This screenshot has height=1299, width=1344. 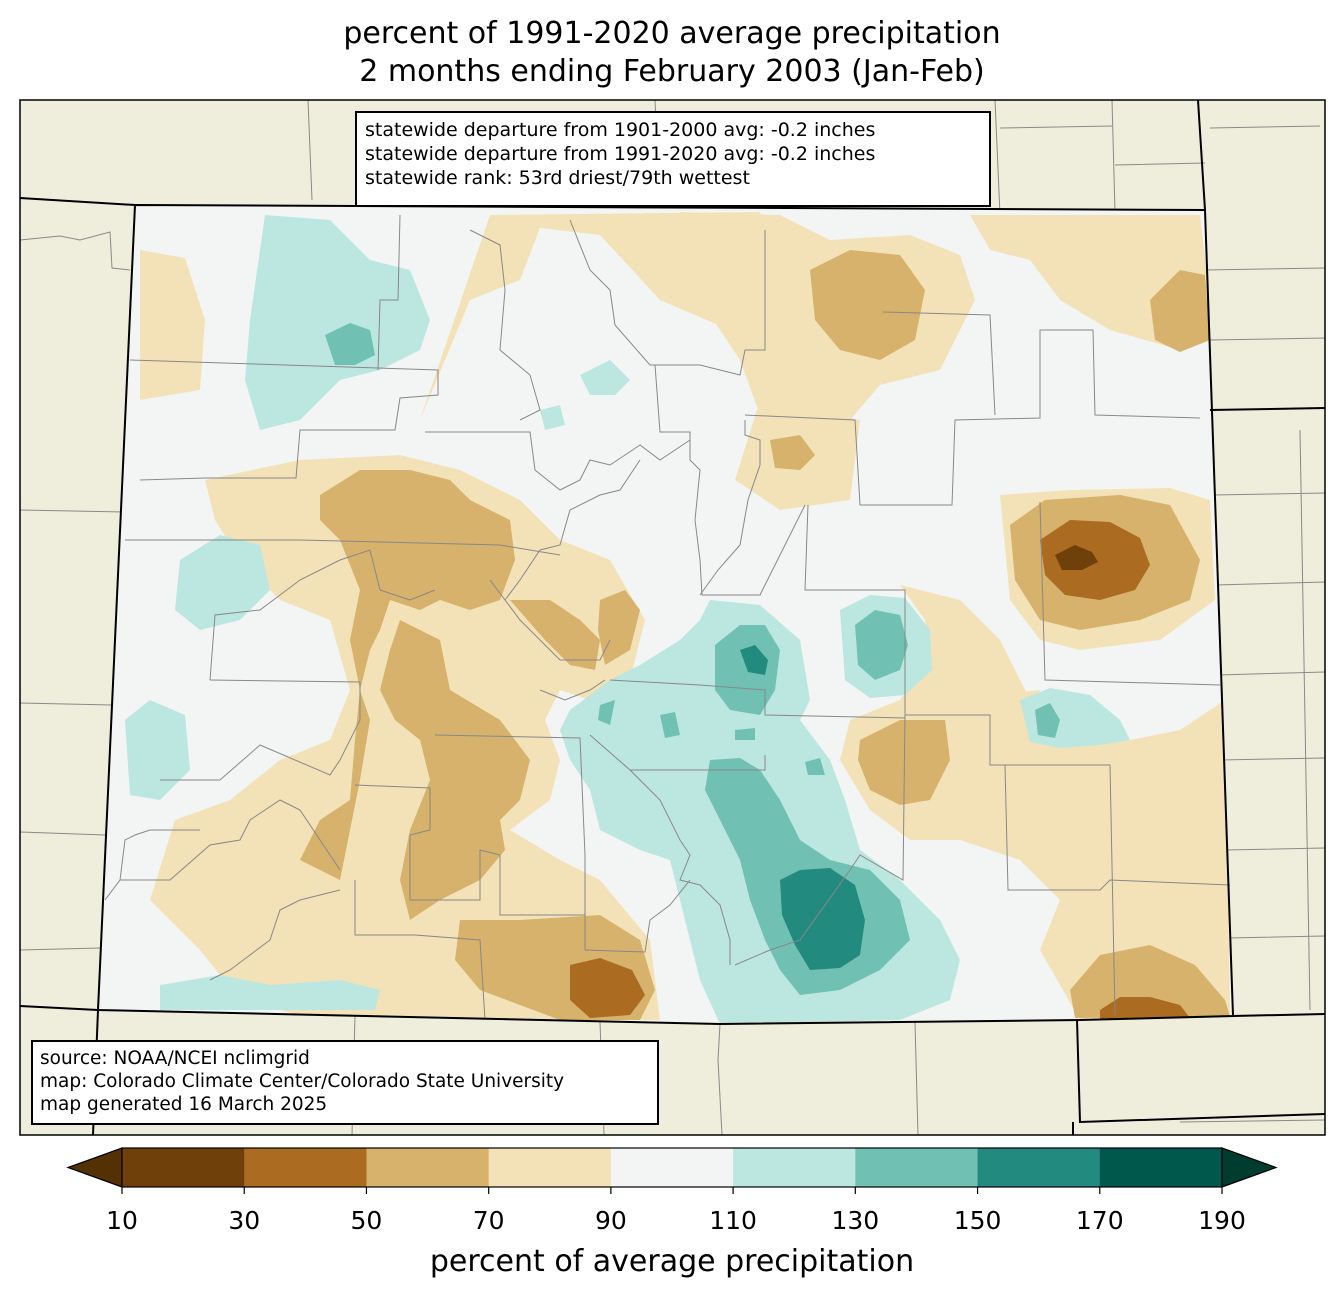 I want to click on colorbar-label: percent of average precipitation, so click(x=672, y=1261).